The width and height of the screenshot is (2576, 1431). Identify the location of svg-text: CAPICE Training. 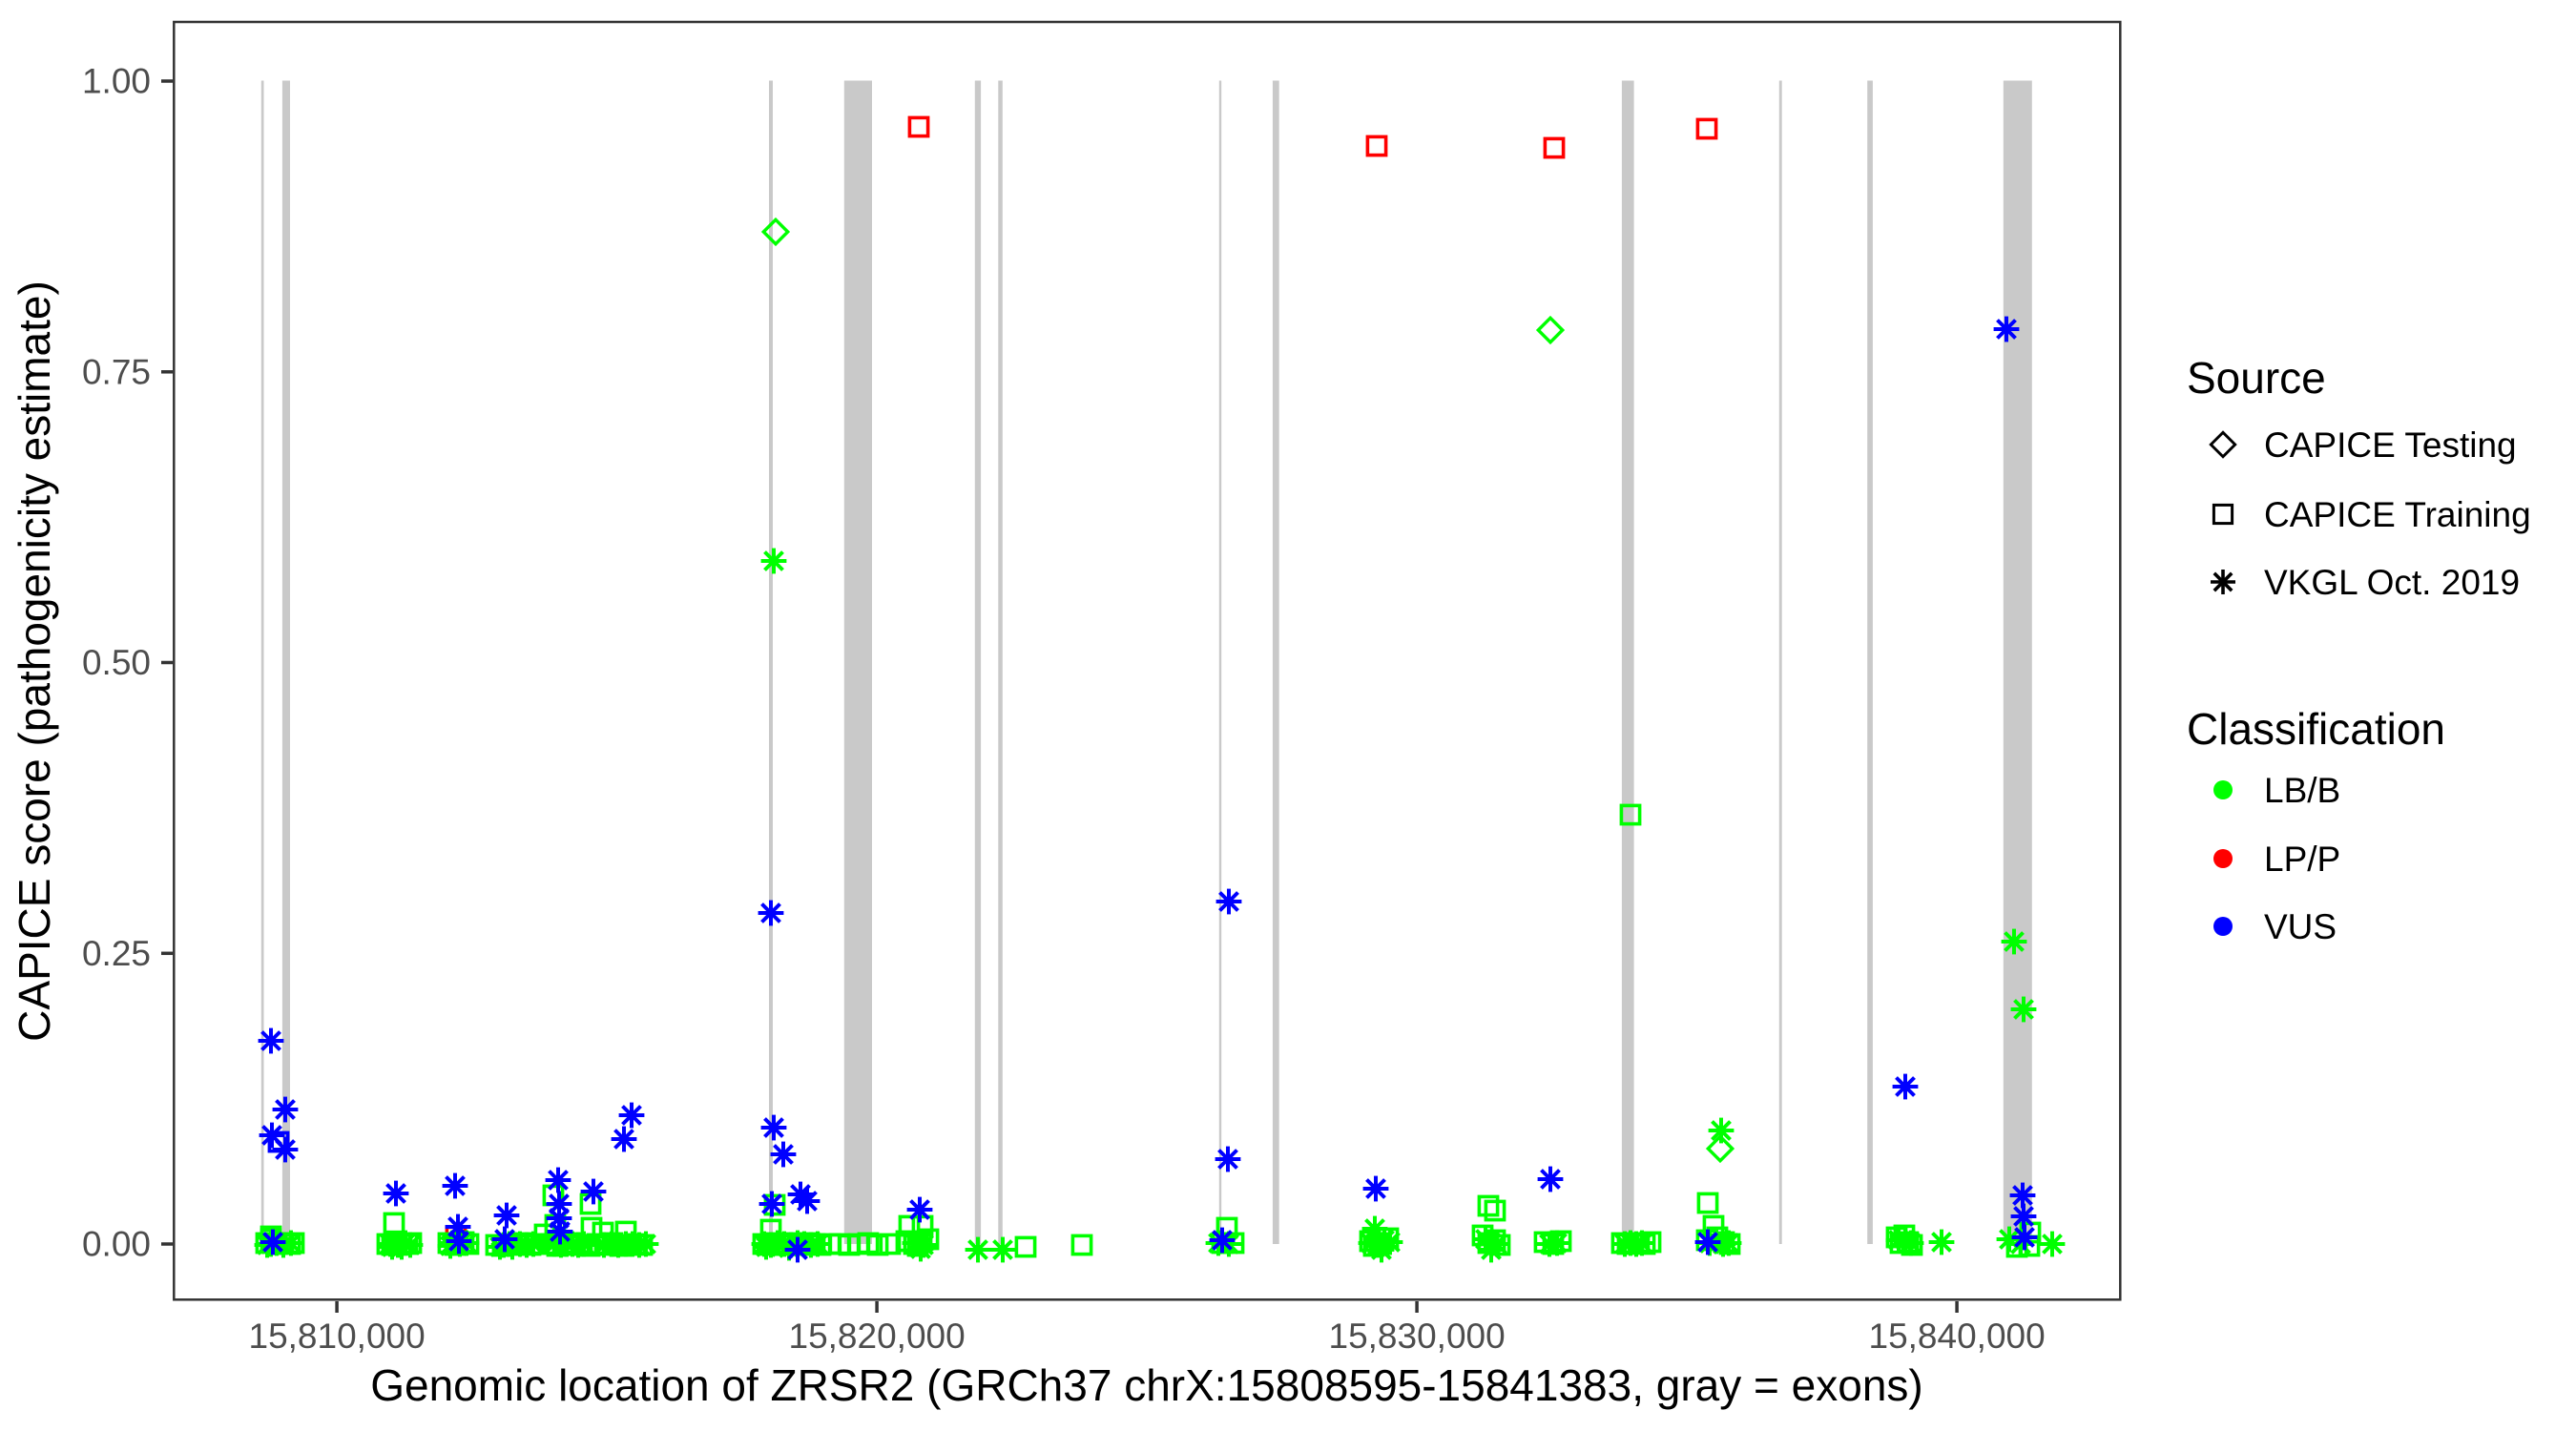
(2397, 514).